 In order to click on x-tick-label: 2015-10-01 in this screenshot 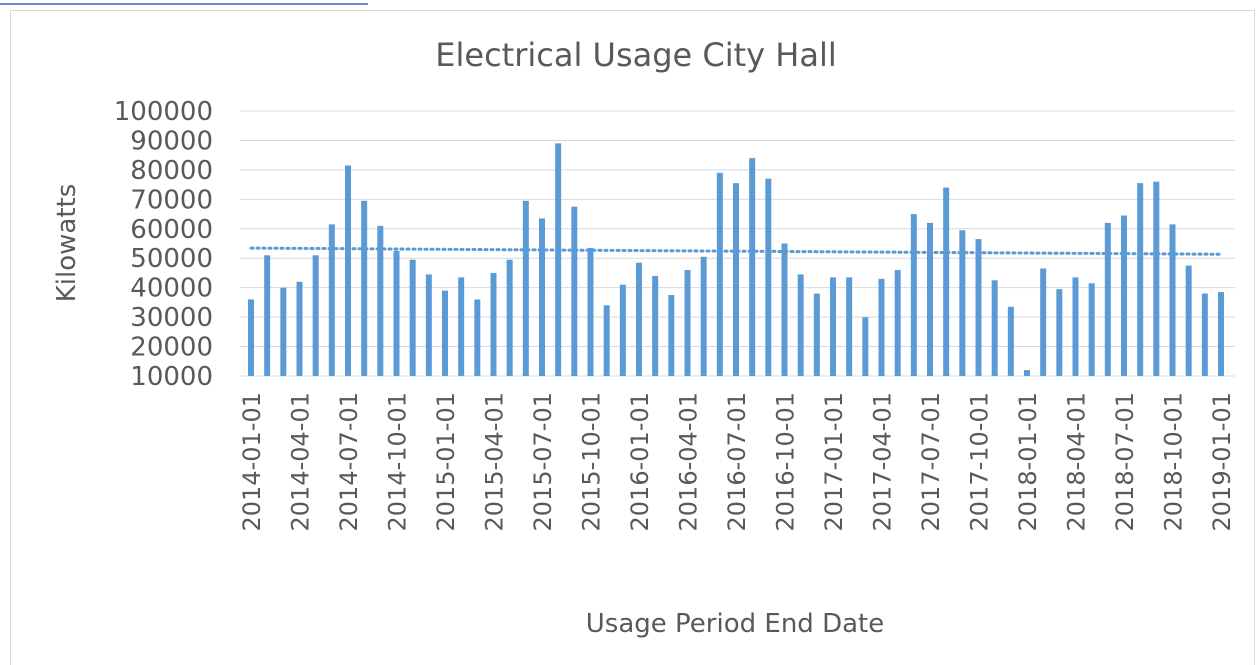, I will do `click(592, 461)`.